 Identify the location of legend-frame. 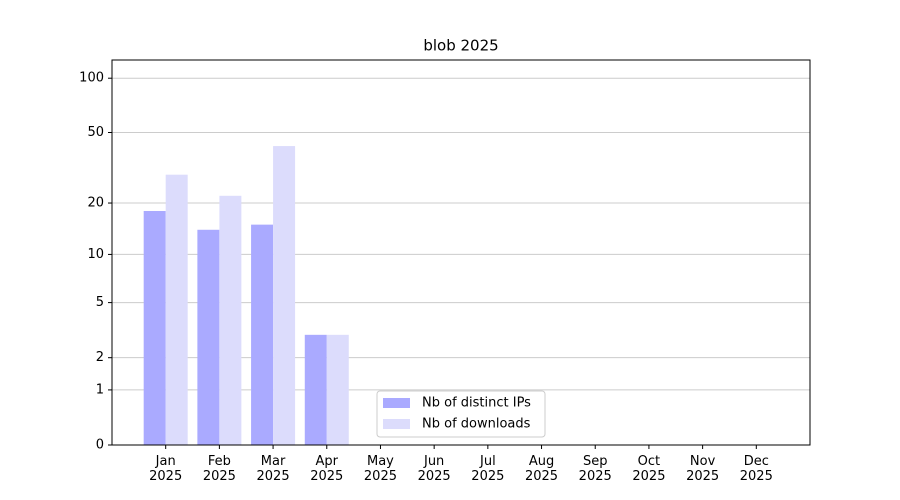
(461, 414).